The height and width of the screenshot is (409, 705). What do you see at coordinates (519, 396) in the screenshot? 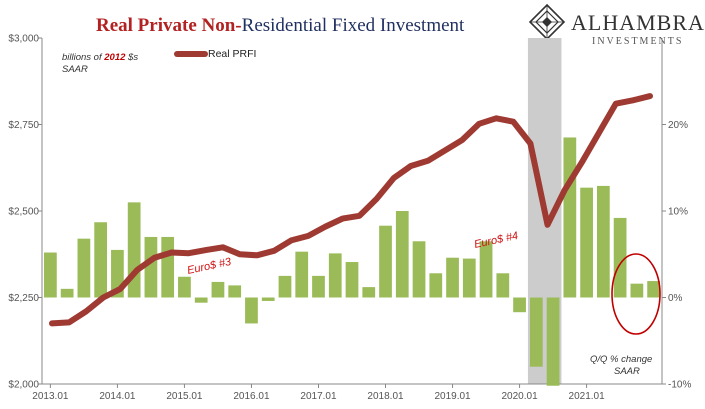
I see `x-tick-label-7: 2020.01` at bounding box center [519, 396].